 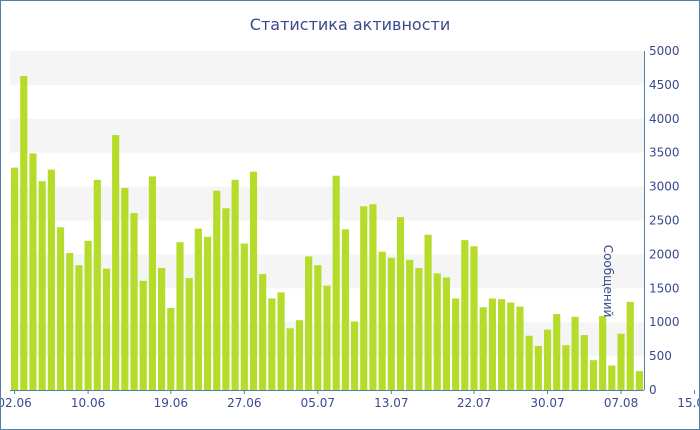 What do you see at coordinates (608, 281) in the screenshot?
I see `y-axis-label: Сообщений` at bounding box center [608, 281].